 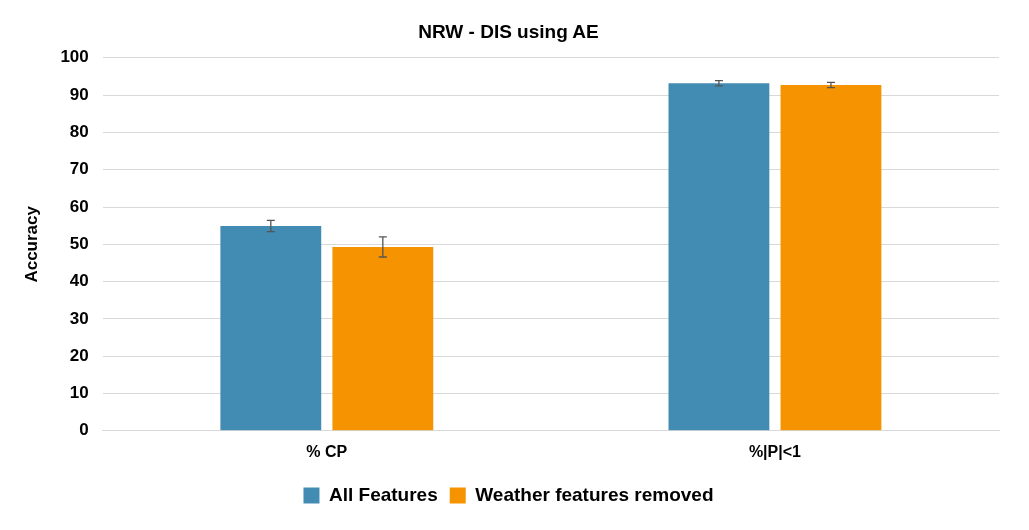 What do you see at coordinates (74, 57) in the screenshot?
I see `y-tick-label: 100` at bounding box center [74, 57].